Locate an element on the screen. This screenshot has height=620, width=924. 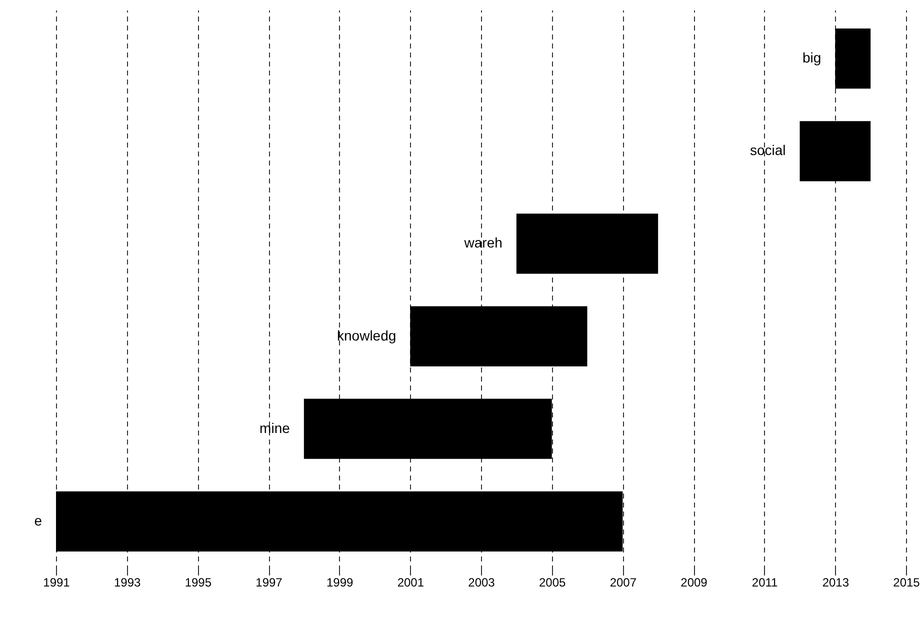
y-tick-label: big is located at coordinates (812, 58).